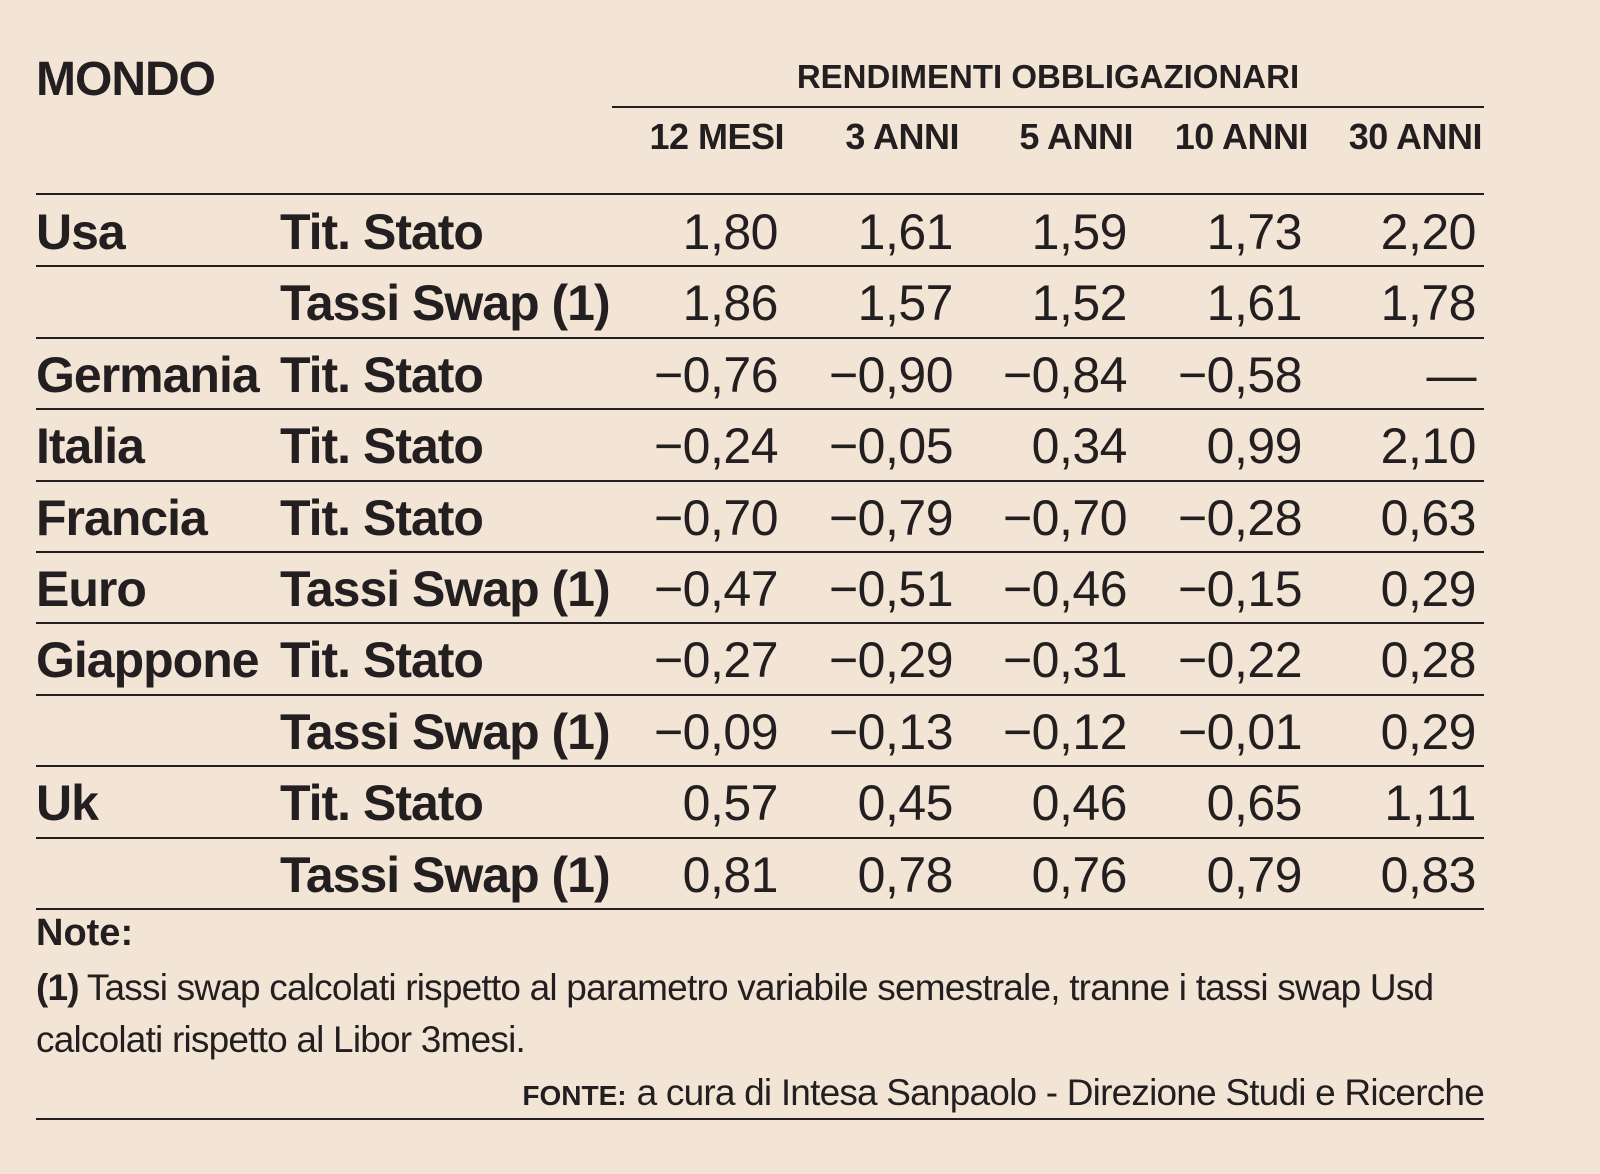 The image size is (1600, 1174). What do you see at coordinates (716, 374) in the screenshot?
I see `row-value-12-mesi: −0,76` at bounding box center [716, 374].